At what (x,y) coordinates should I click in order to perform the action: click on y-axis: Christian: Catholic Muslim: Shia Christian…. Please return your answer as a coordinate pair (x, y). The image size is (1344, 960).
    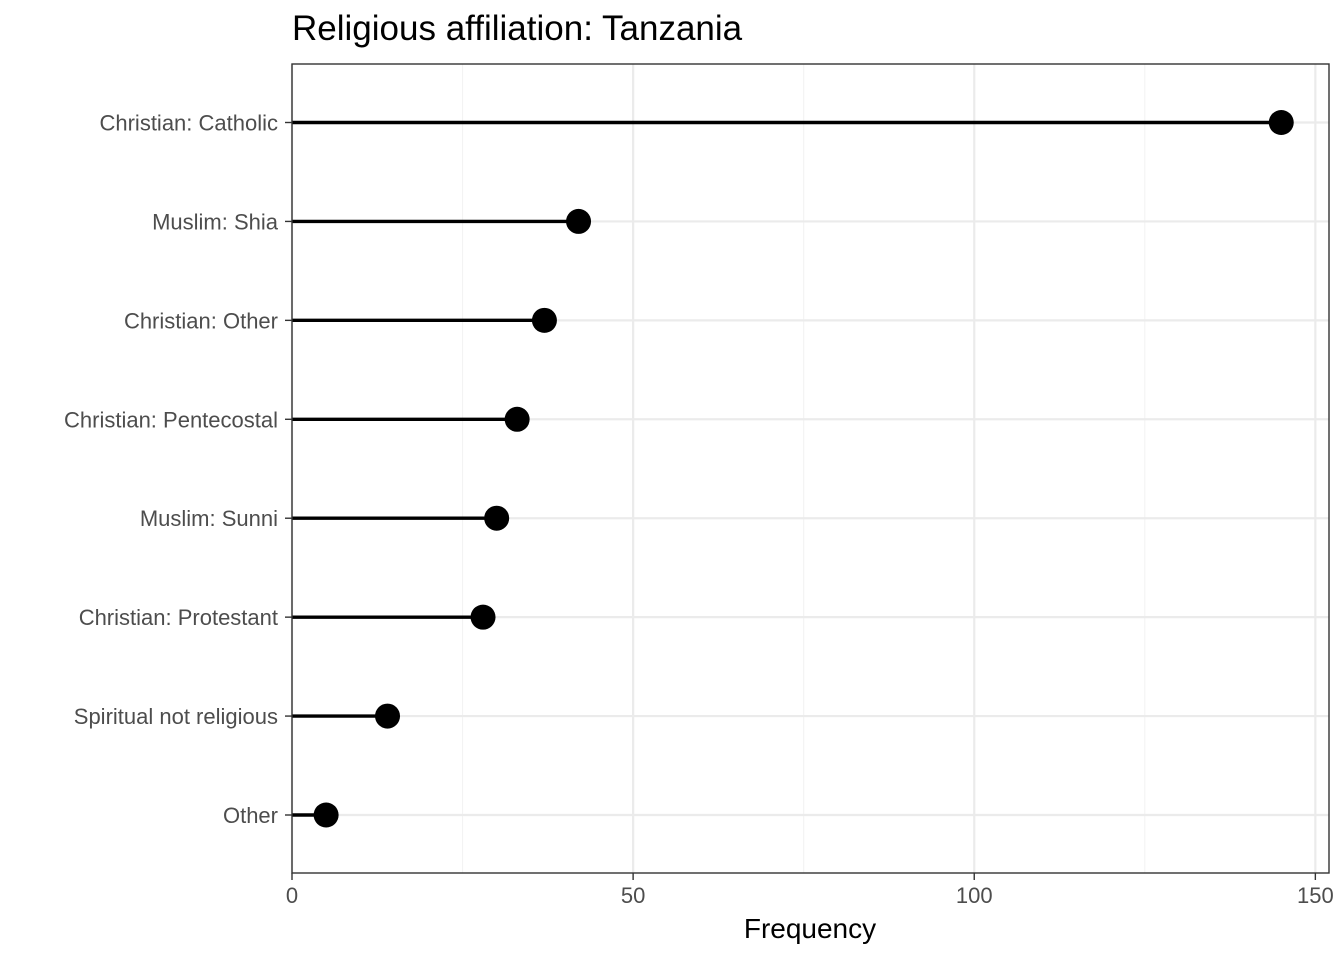
    Looking at the image, I should click on (178, 469).